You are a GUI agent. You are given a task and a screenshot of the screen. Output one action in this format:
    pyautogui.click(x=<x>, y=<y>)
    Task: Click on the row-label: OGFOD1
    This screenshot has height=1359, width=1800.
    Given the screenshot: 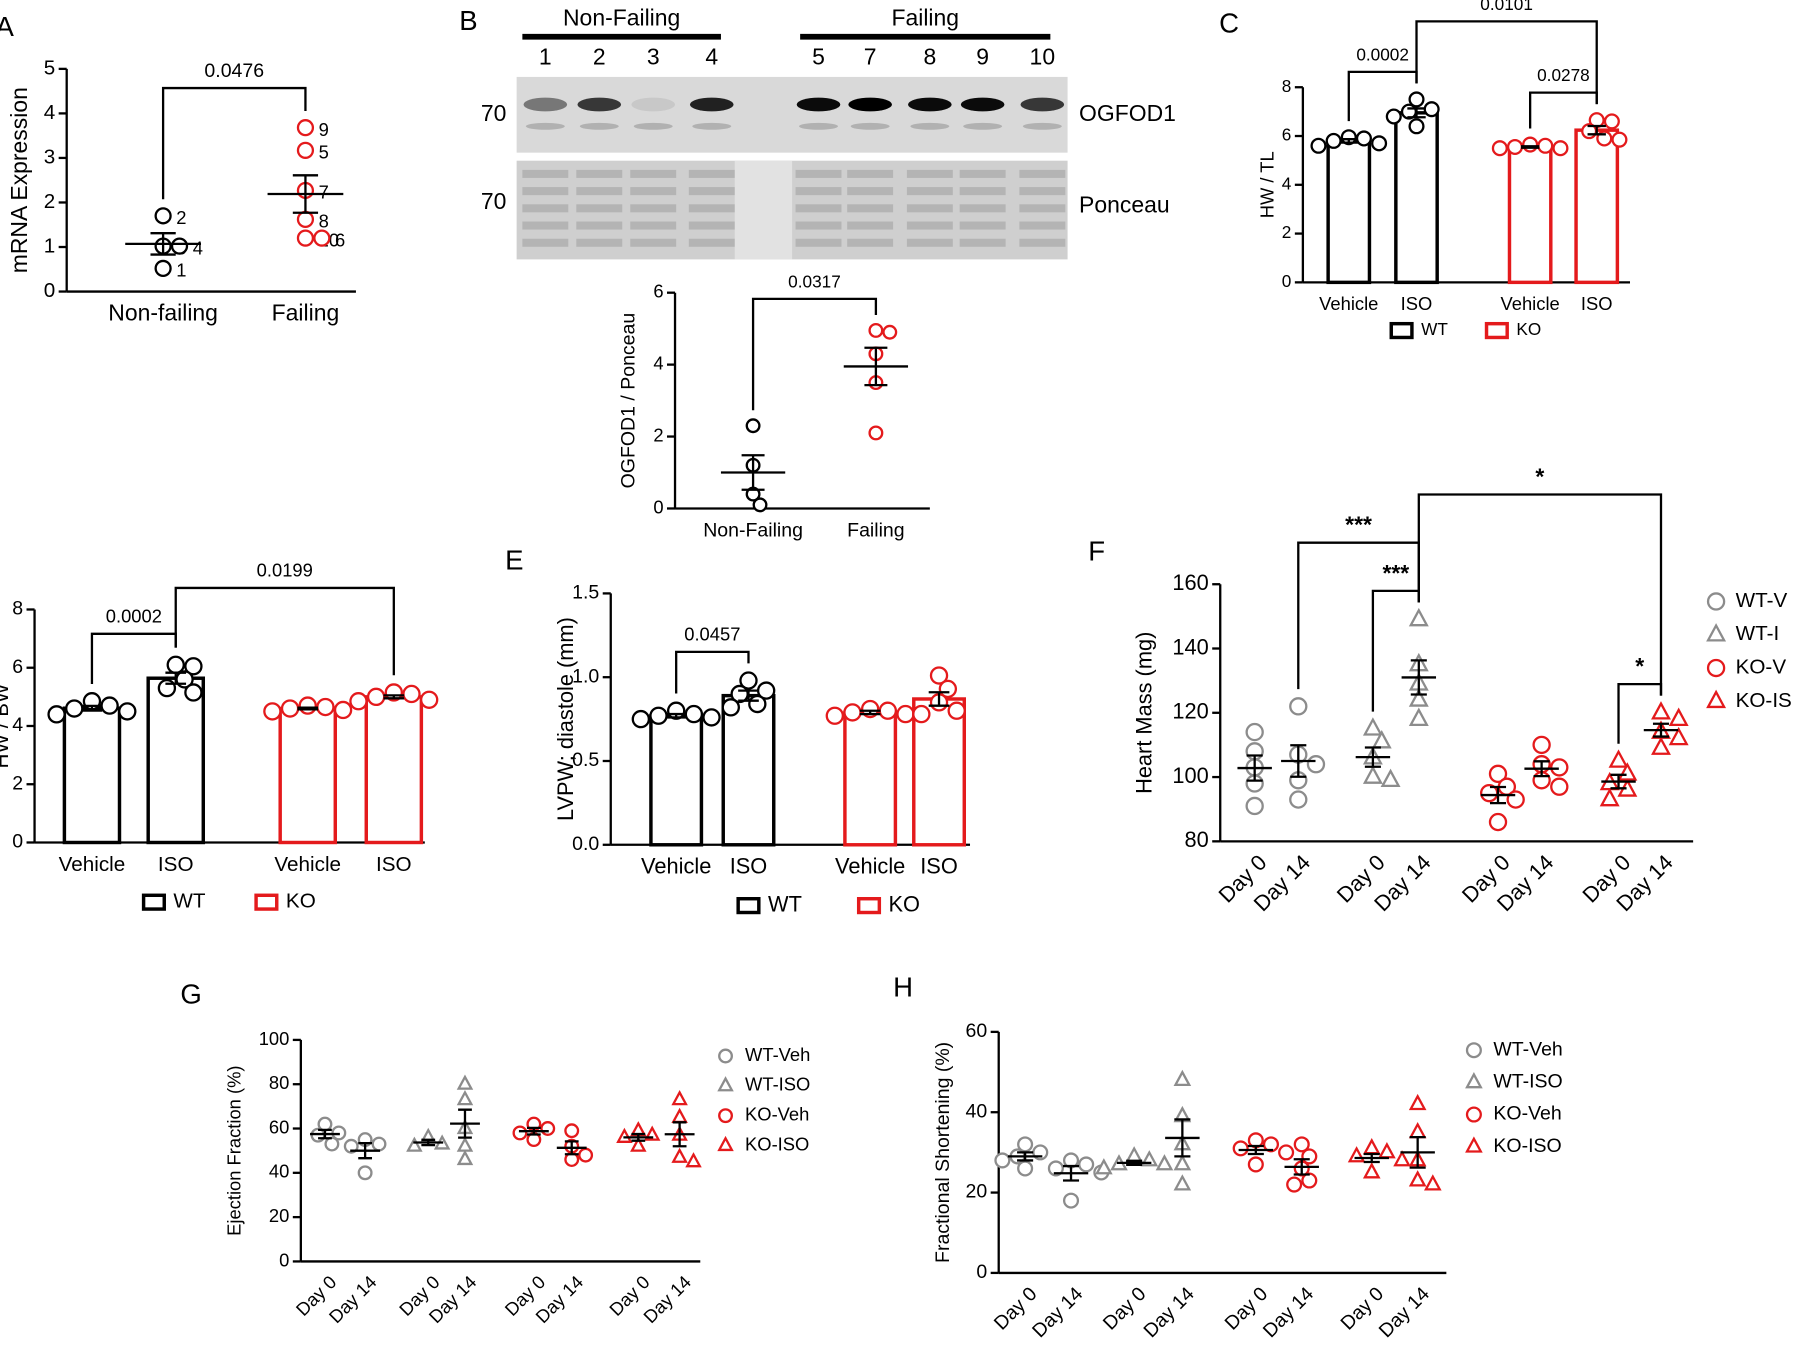 What is the action you would take?
    pyautogui.click(x=1127, y=113)
    